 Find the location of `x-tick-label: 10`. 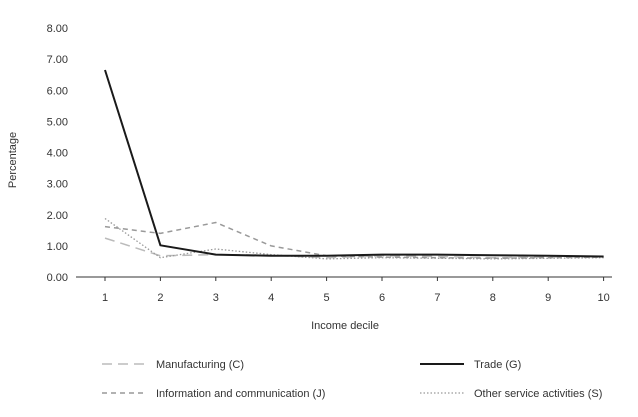

x-tick-label: 10 is located at coordinates (603, 298).